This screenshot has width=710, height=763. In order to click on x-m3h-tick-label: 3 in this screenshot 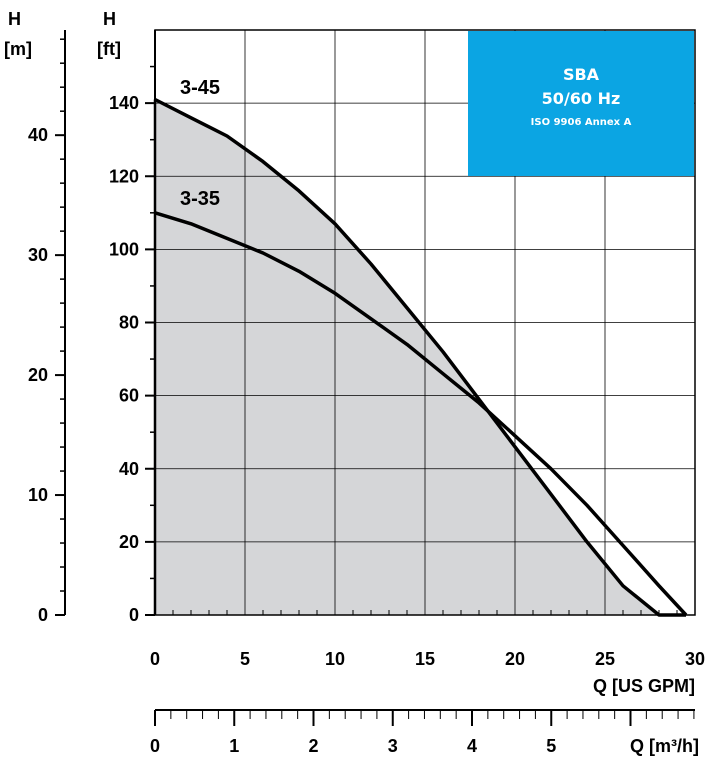, I will do `click(393, 746)`.